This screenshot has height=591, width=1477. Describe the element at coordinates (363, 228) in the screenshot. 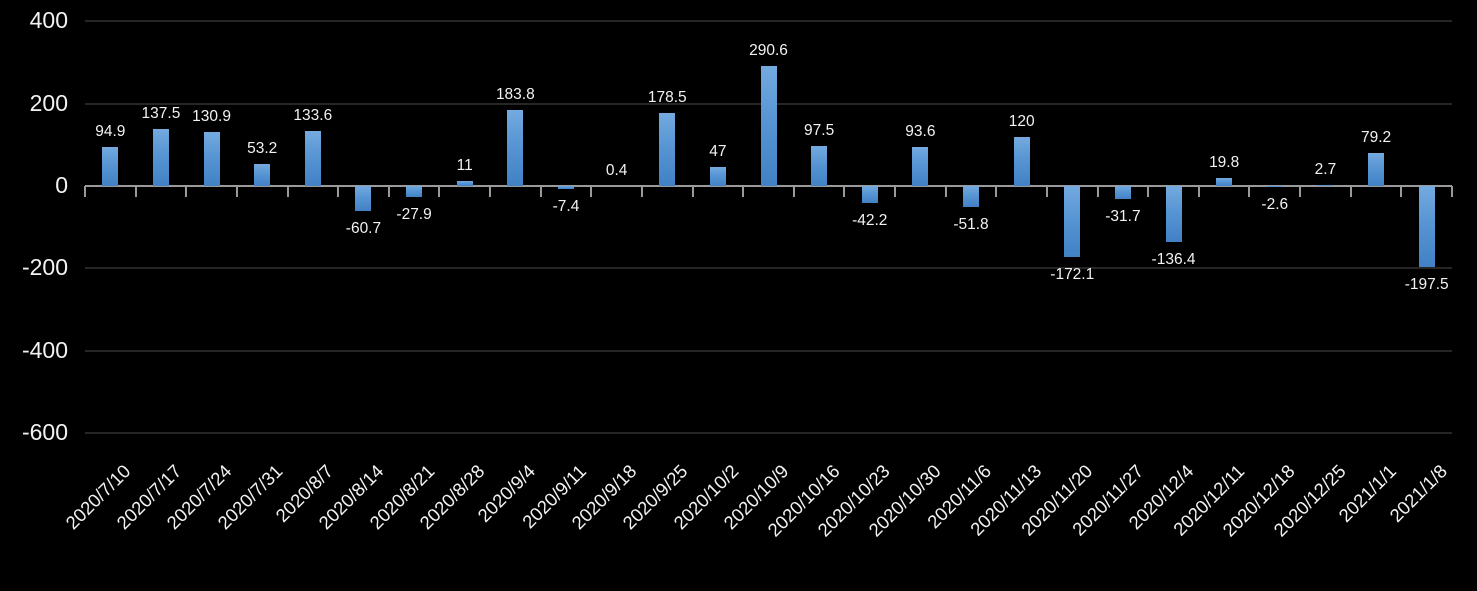

I see `bar-value-label: -60.7` at that location.